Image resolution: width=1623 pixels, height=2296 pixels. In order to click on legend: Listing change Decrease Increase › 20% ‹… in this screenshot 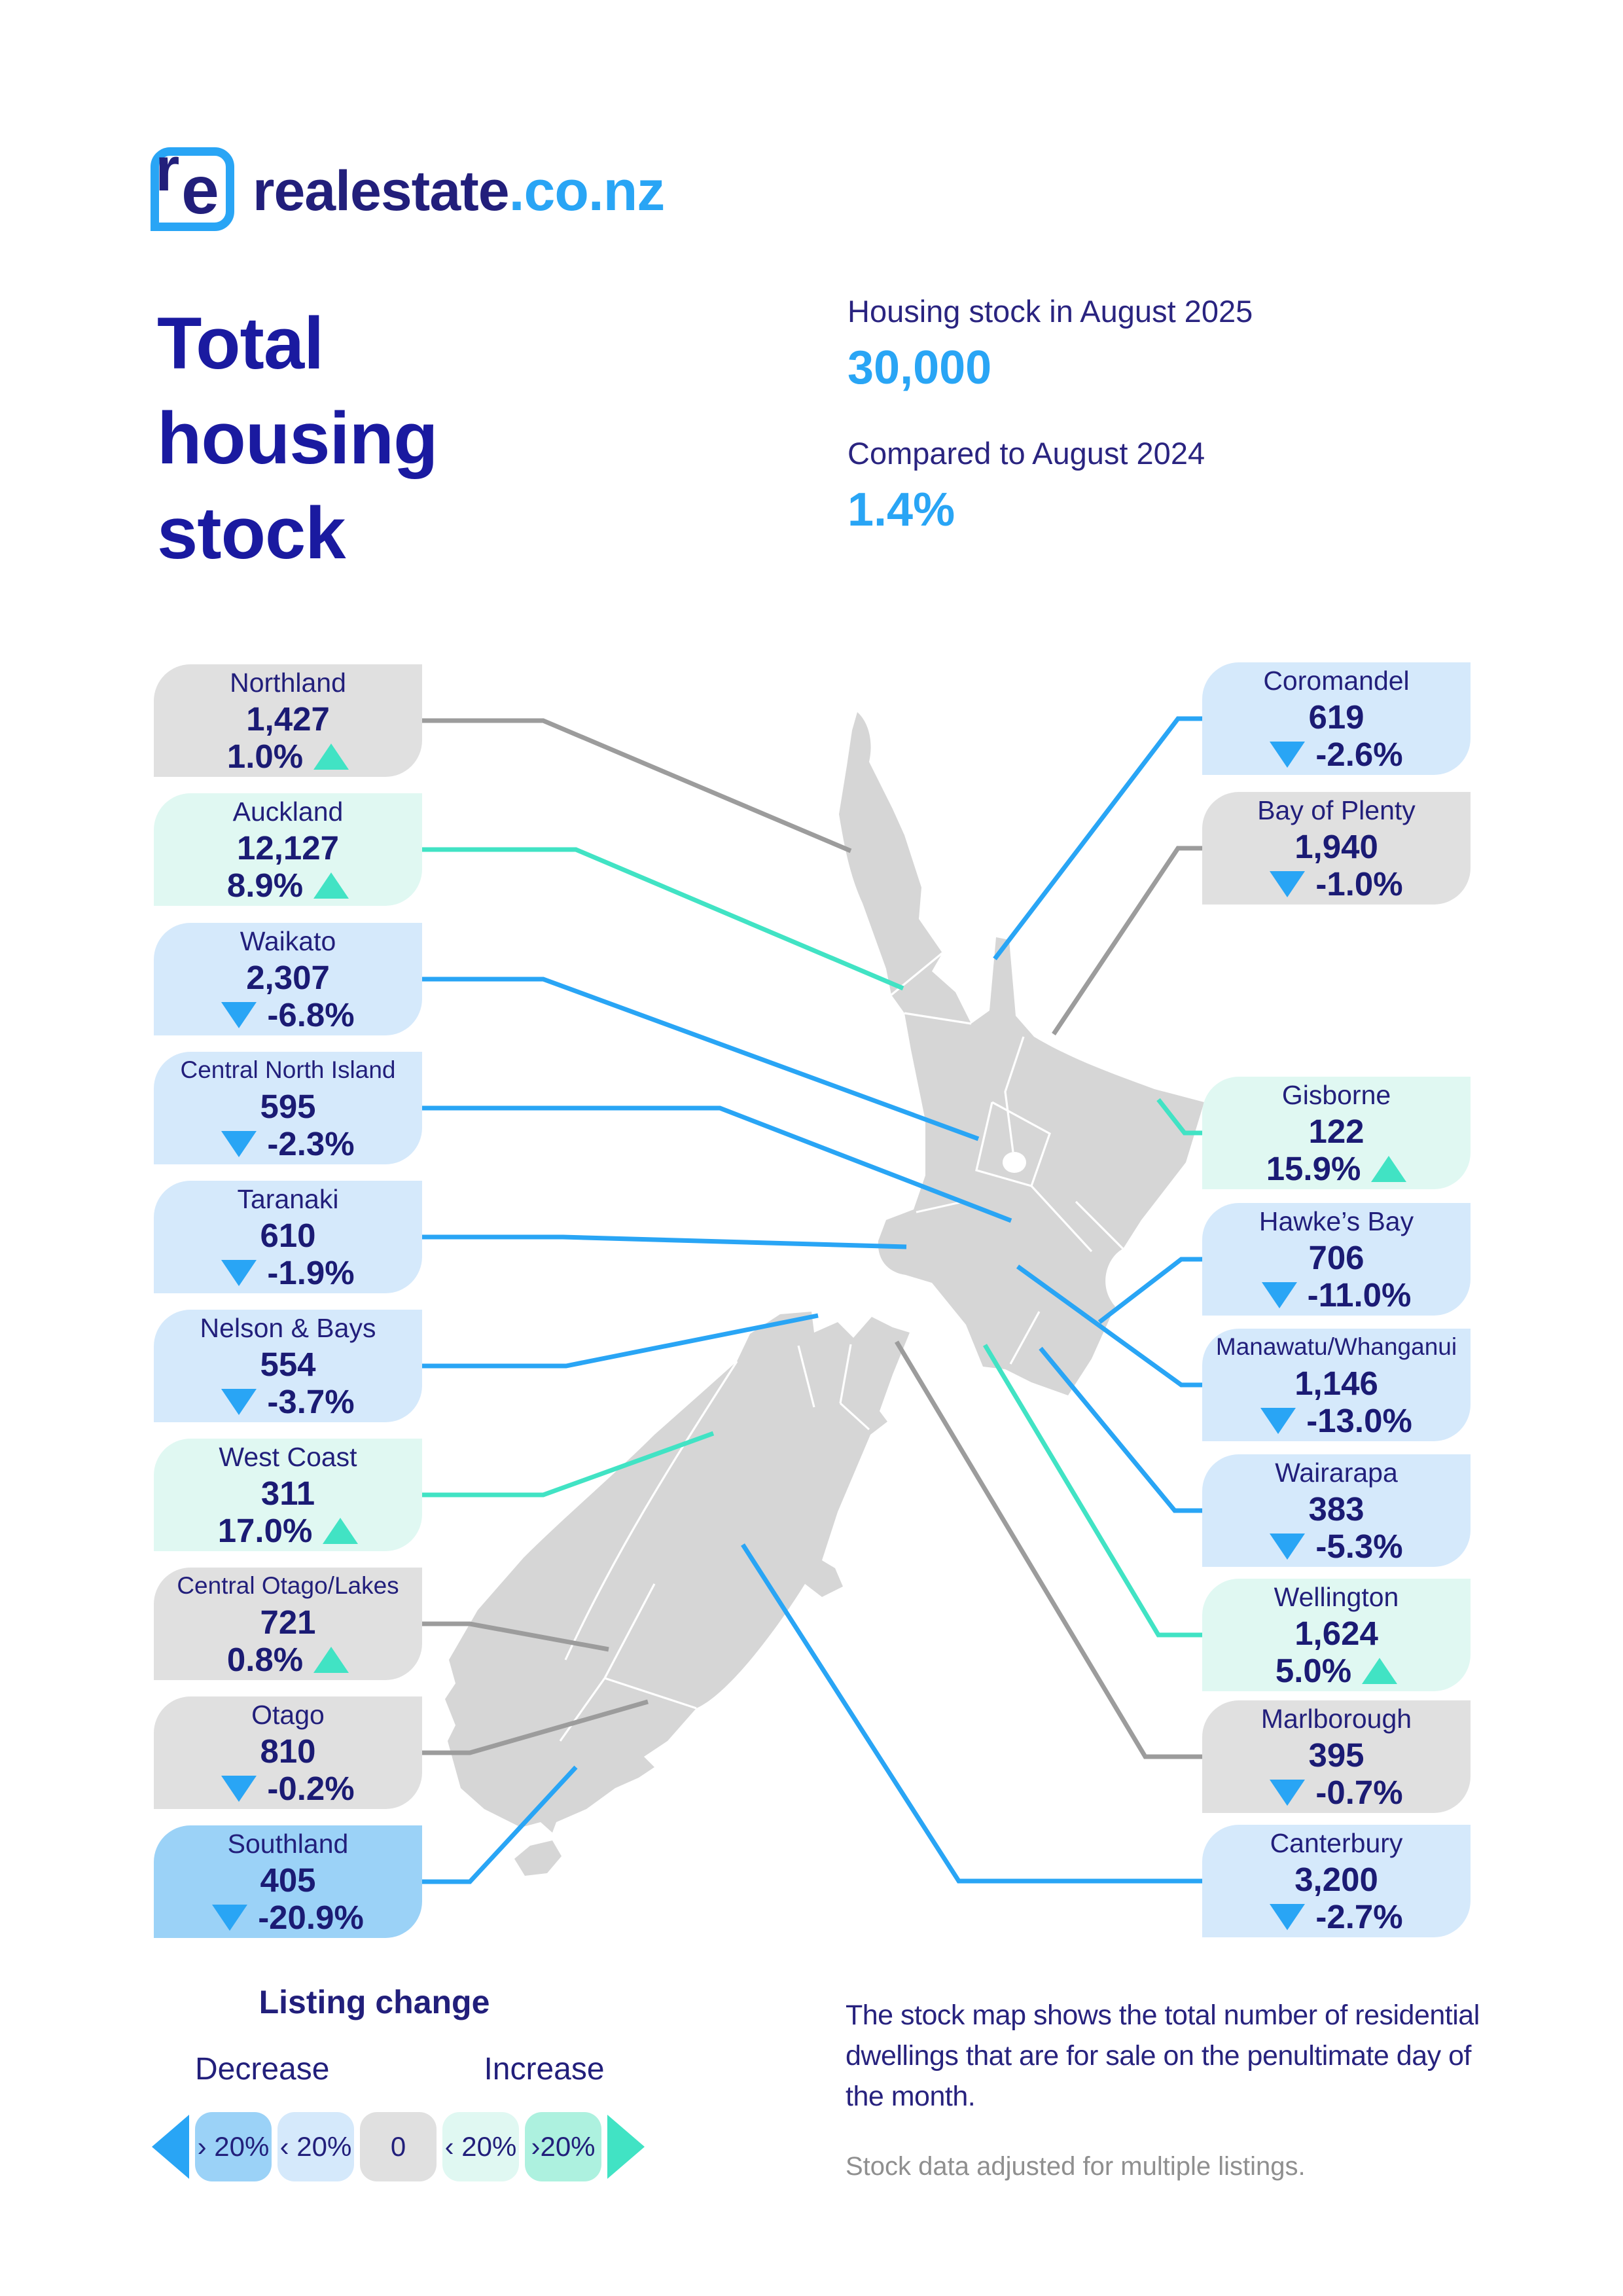, I will do `click(401, 2082)`.